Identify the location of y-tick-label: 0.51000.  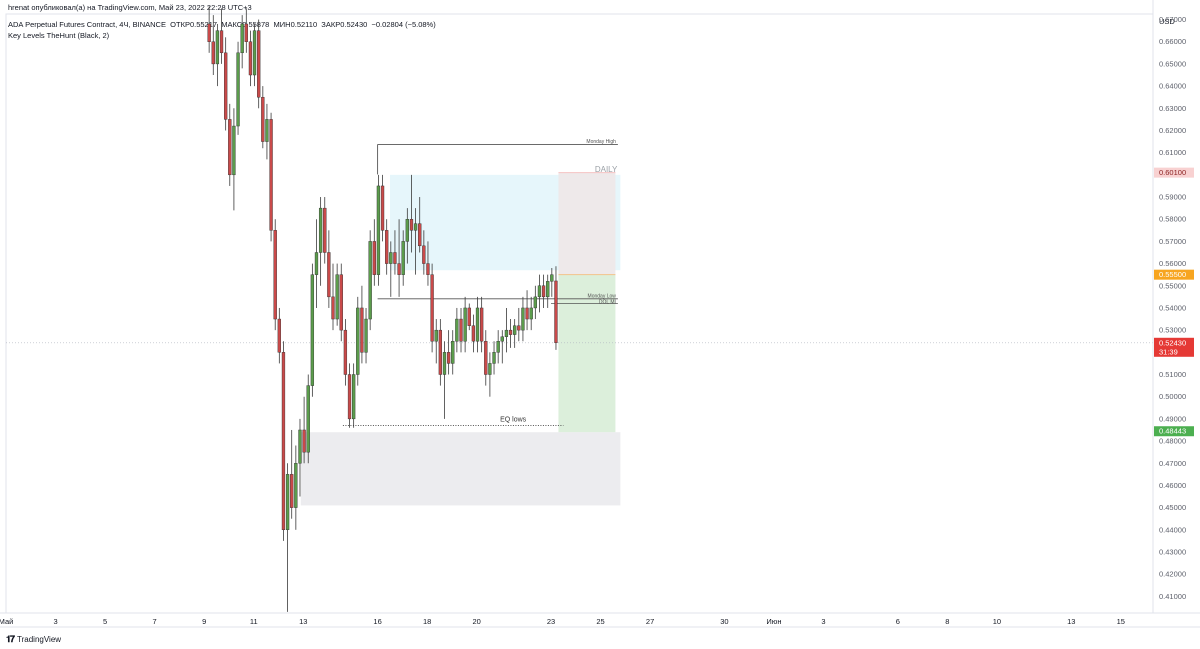
(1172, 374).